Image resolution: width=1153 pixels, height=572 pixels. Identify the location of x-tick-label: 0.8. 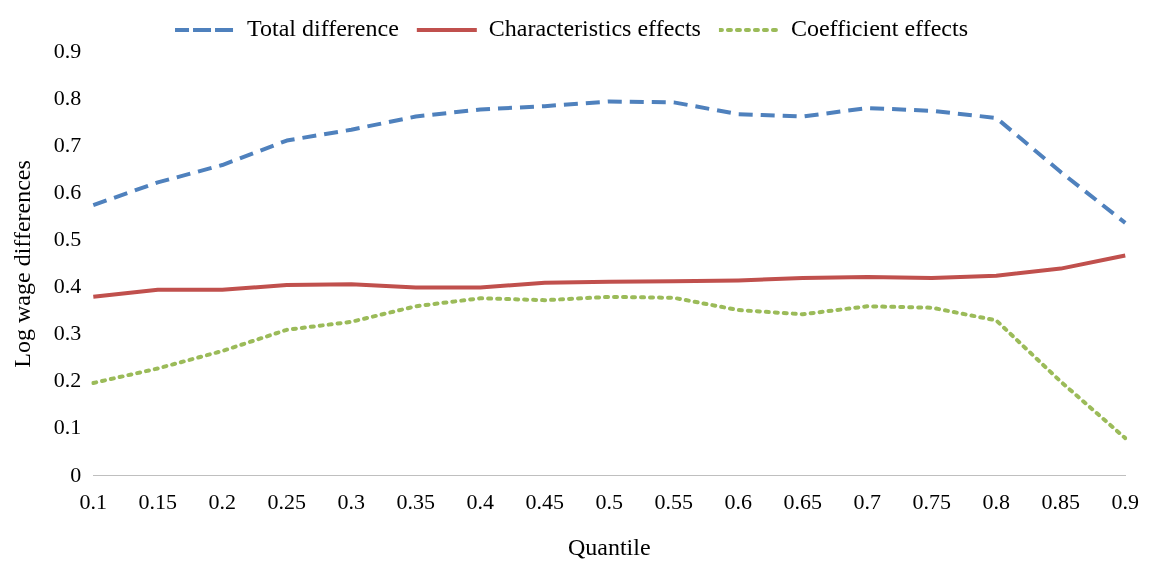
(996, 501).